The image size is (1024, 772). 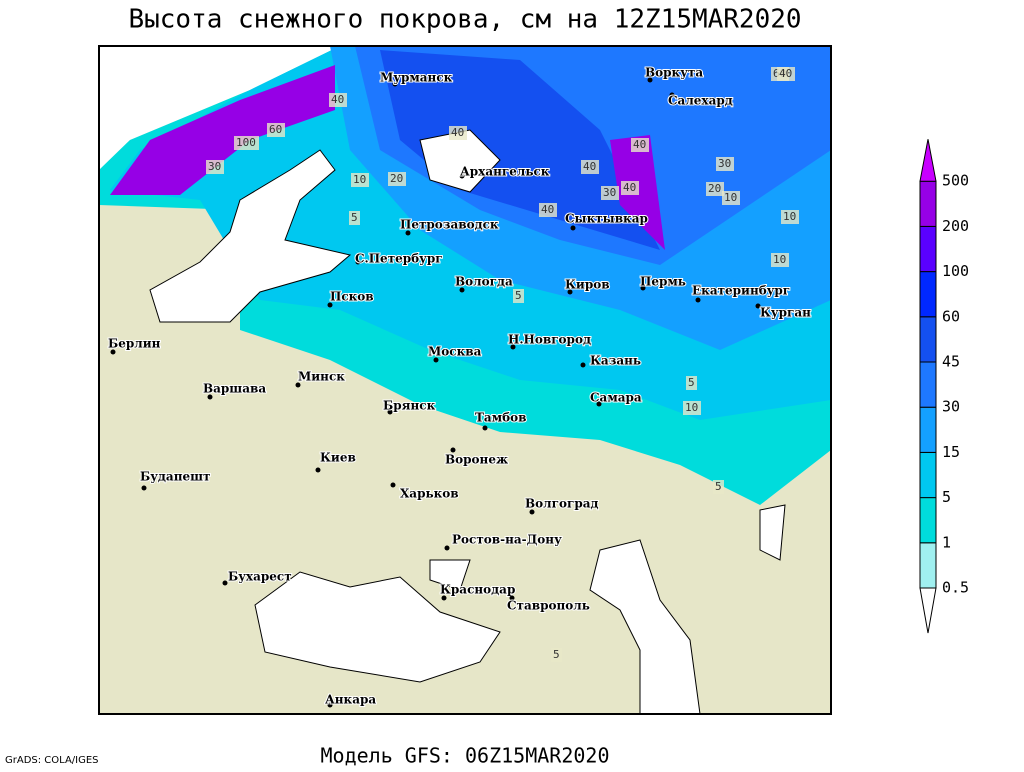 I want to click on colorbar-label: 30, so click(x=951, y=407).